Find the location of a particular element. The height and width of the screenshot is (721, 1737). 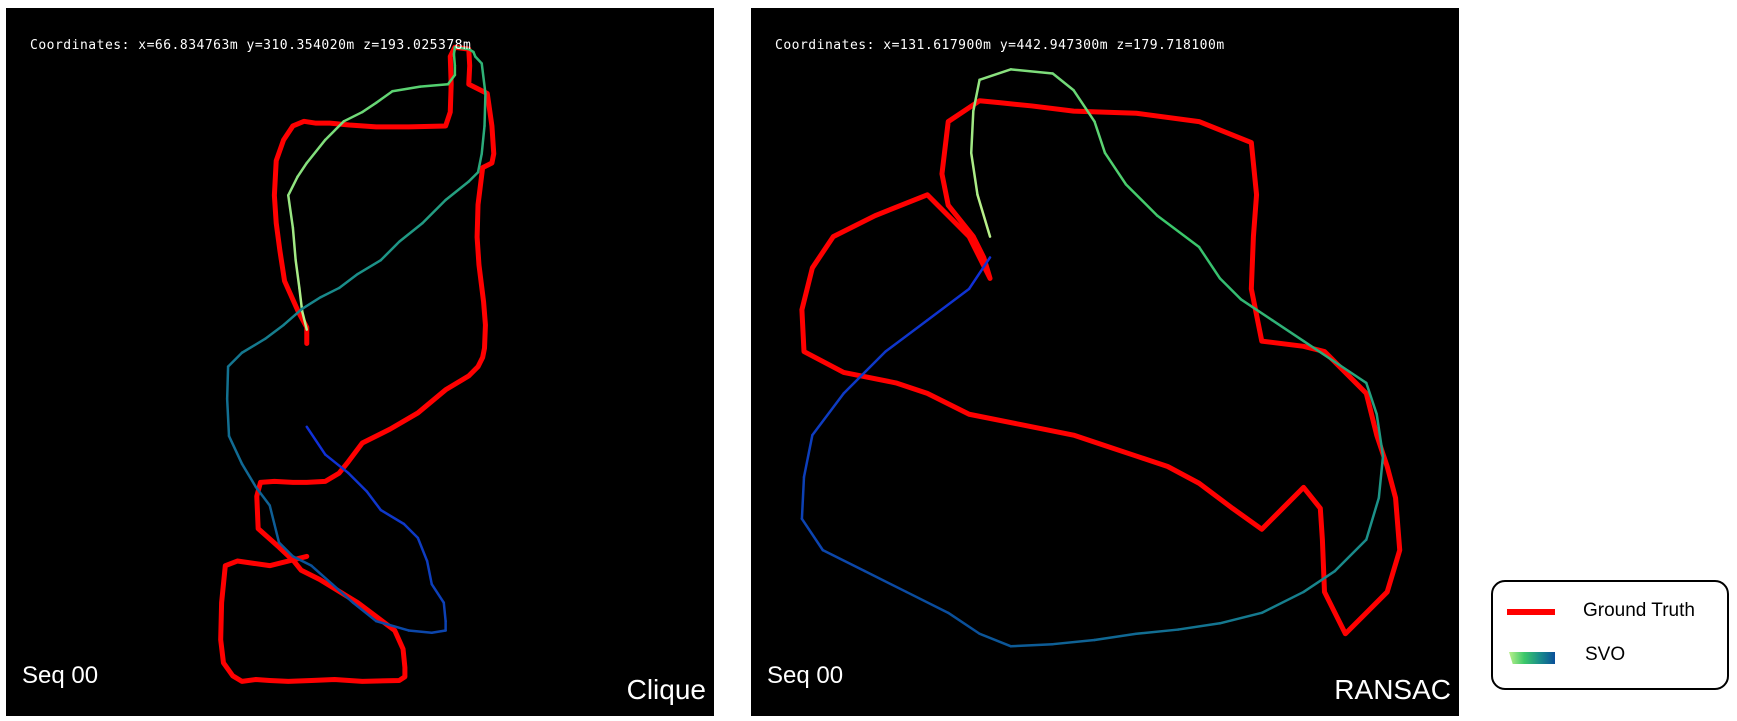

ground-truth-trajectory is located at coordinates (357, 364).